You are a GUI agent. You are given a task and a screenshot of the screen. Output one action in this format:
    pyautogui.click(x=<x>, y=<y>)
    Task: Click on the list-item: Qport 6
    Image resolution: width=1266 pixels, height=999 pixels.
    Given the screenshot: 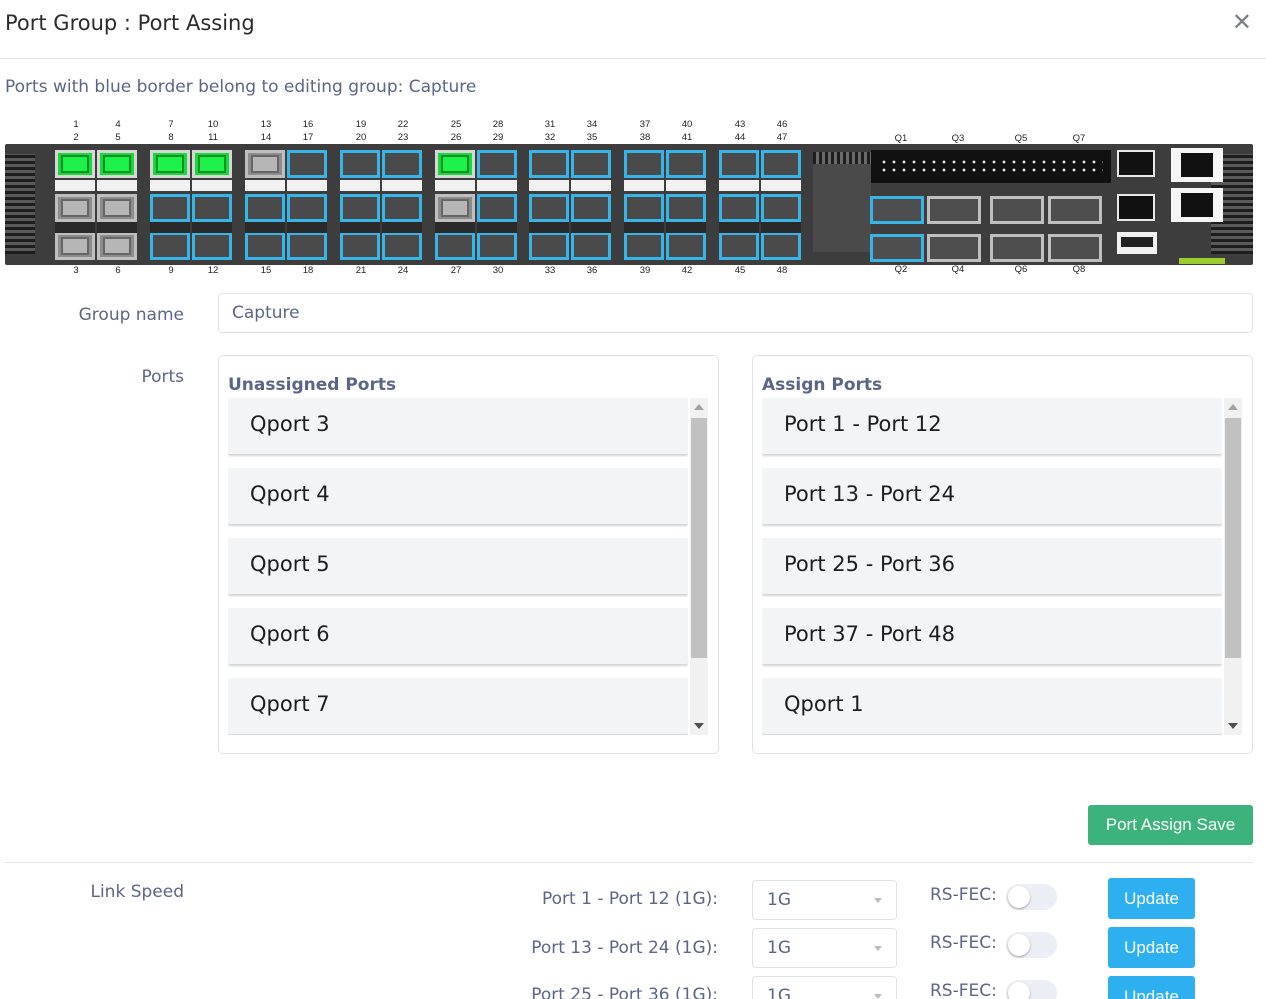 What is the action you would take?
    pyautogui.click(x=458, y=636)
    